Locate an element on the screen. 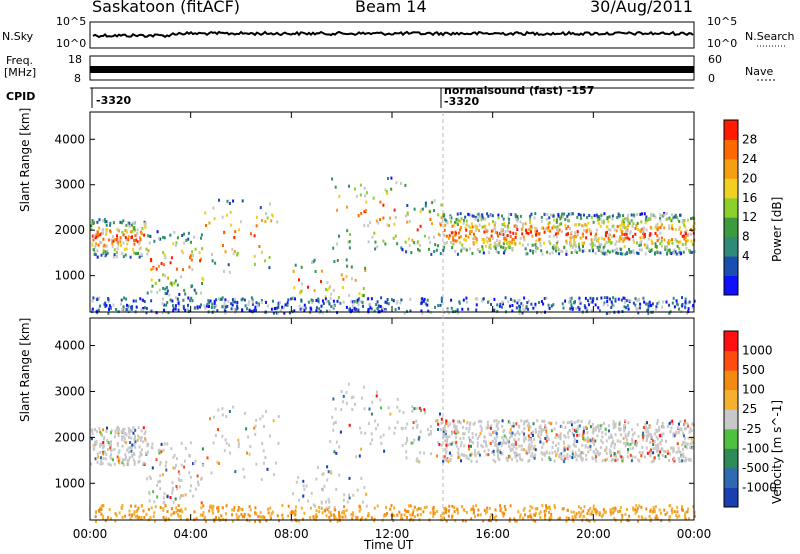 Image resolution: width=800 pixels, height=554 pixels. cpid-entry-2: normalsound (fast) -157 is located at coordinates (519, 90).